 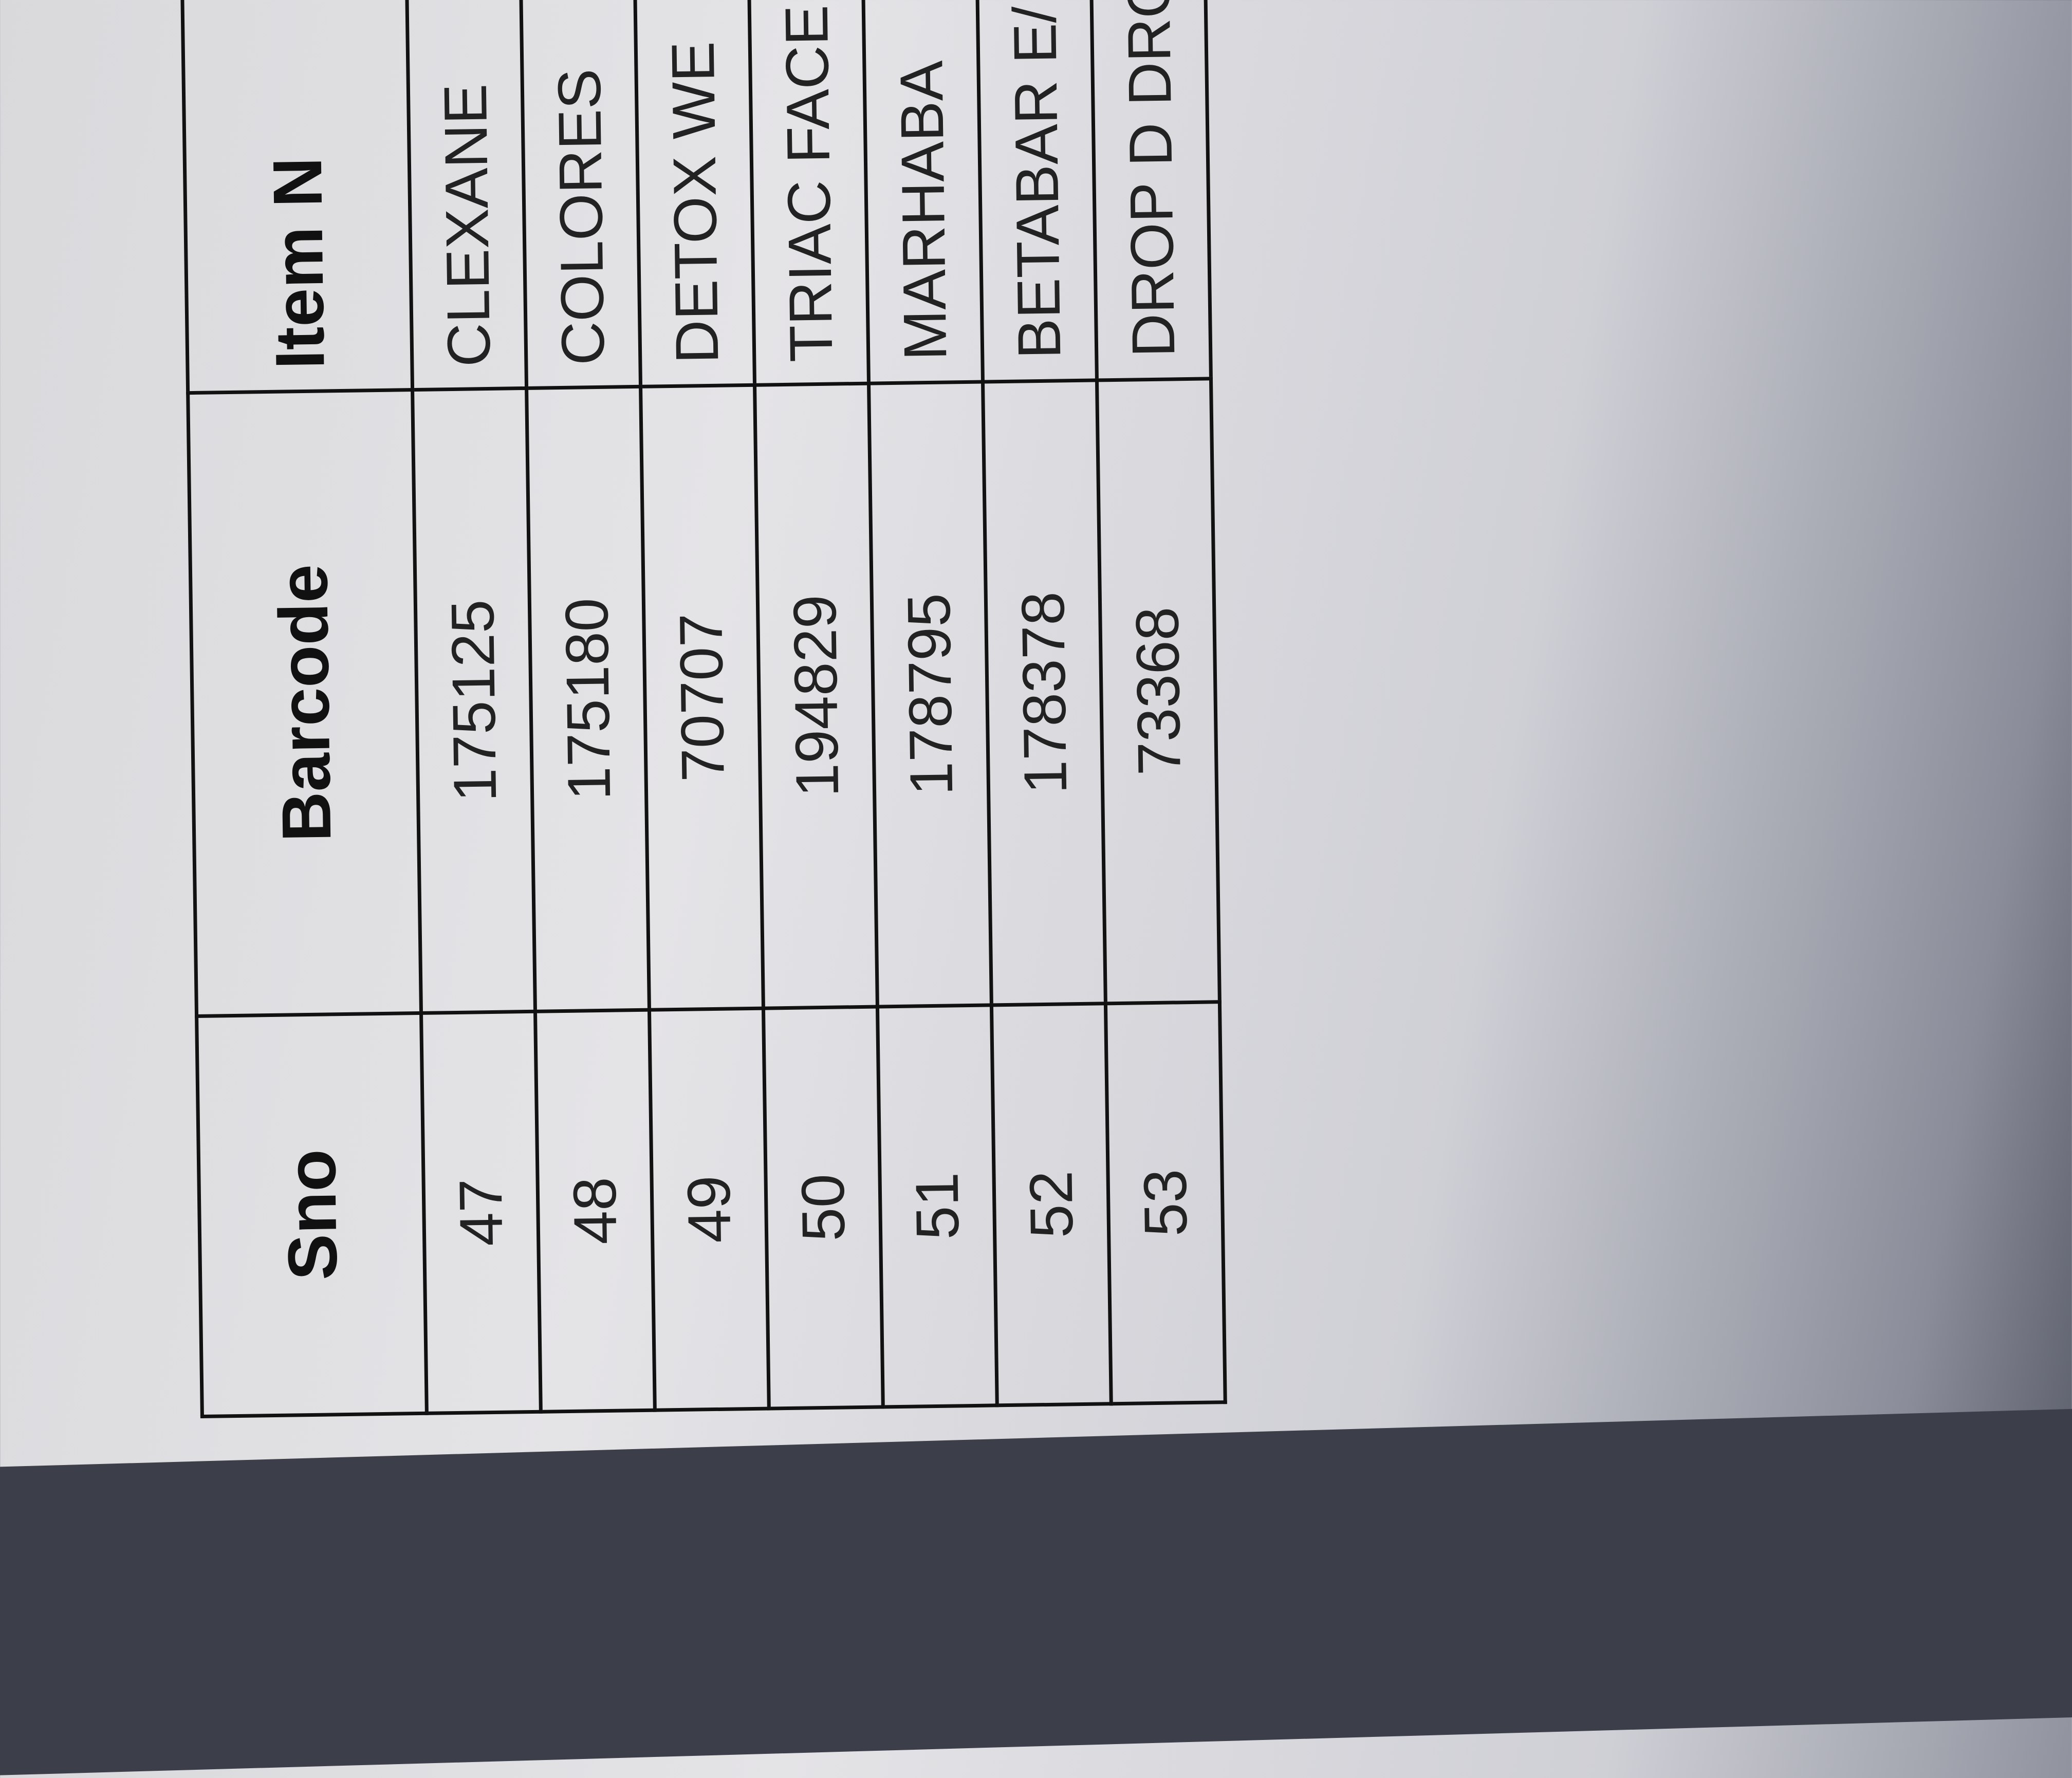 What do you see at coordinates (577, 194) in the screenshot?
I see `cell-item-name: COLORES` at bounding box center [577, 194].